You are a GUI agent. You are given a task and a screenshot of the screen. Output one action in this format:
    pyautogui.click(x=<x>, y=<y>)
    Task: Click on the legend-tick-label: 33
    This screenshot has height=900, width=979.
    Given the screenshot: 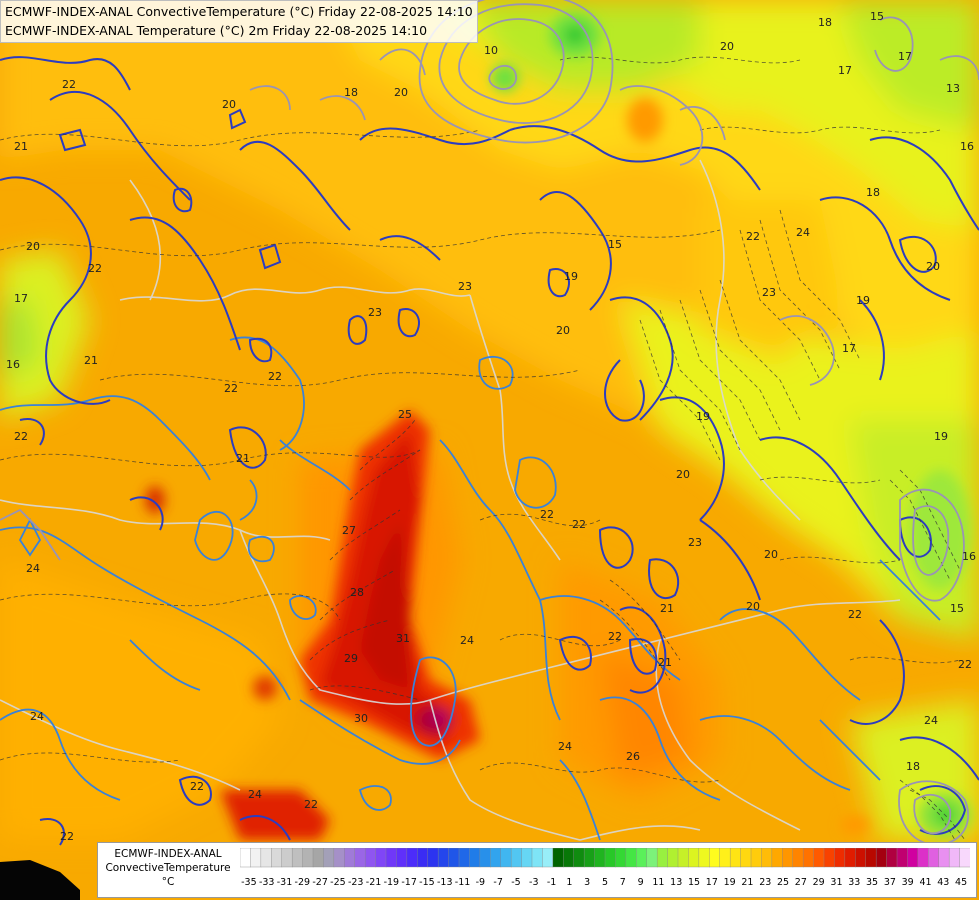 What is the action you would take?
    pyautogui.click(x=854, y=882)
    